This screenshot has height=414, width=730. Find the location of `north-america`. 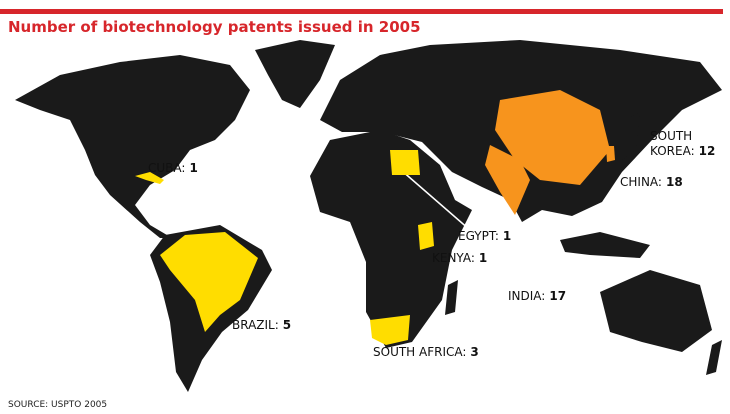

north-america is located at coordinates (132, 146).